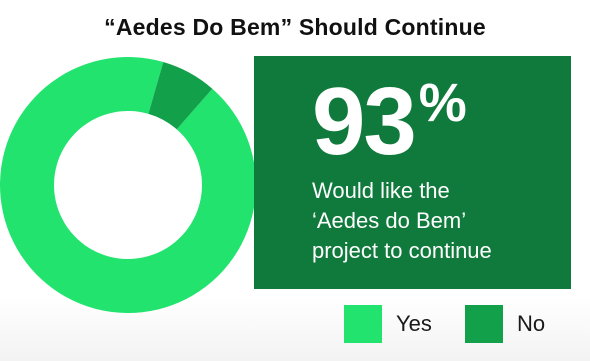  Describe the element at coordinates (295, 27) in the screenshot. I see `chart-title: “Aedes Do Bem” Should Continue` at that location.